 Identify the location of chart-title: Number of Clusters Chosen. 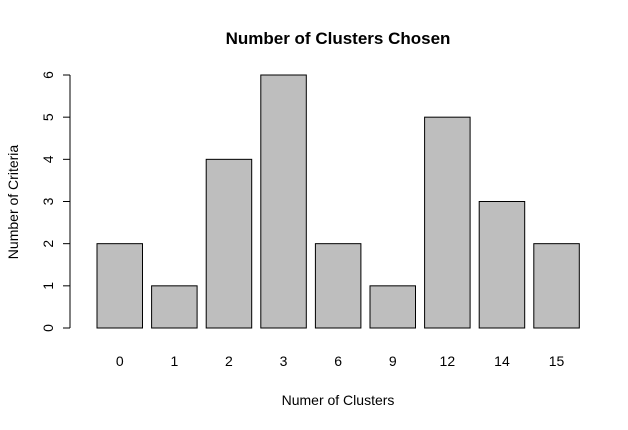
(338, 38).